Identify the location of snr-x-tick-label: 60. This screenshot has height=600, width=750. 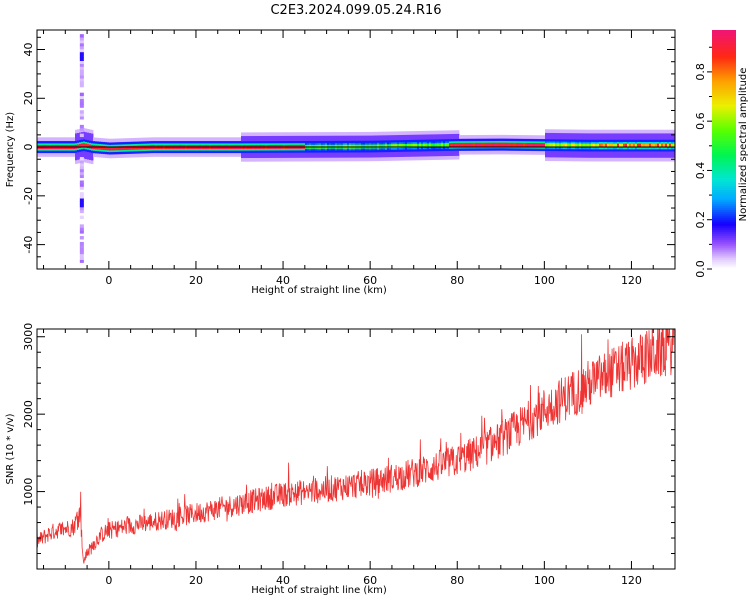
(370, 580).